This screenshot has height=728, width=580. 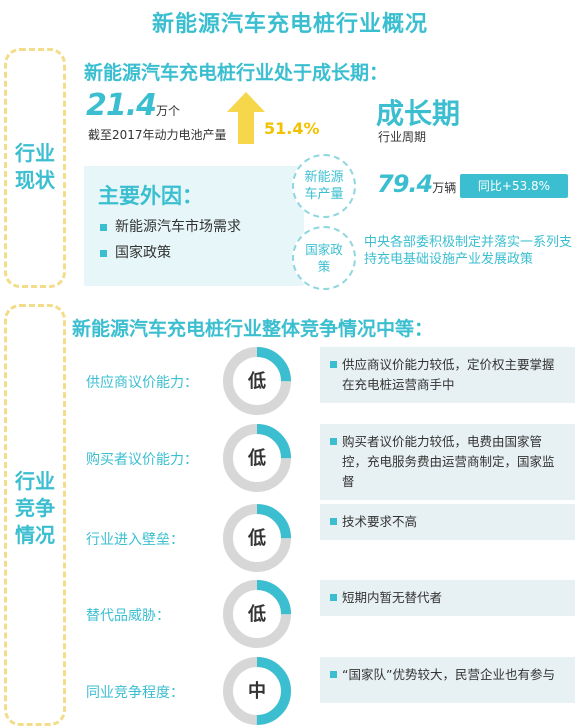 What do you see at coordinates (135, 252) in the screenshot?
I see `factor-item: 国家政策` at bounding box center [135, 252].